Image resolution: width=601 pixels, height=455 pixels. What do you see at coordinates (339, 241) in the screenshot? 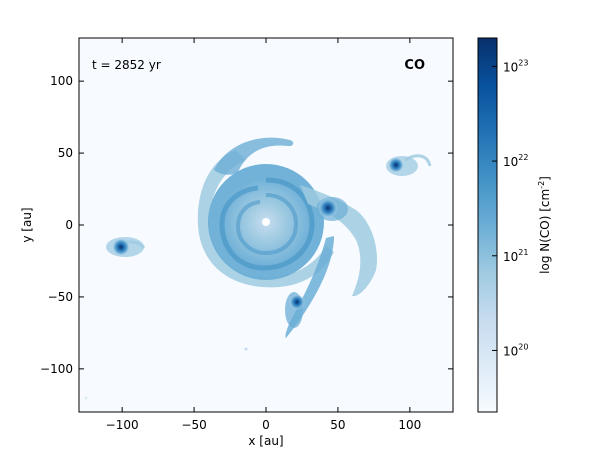
I see `east-arm` at bounding box center [339, 241].